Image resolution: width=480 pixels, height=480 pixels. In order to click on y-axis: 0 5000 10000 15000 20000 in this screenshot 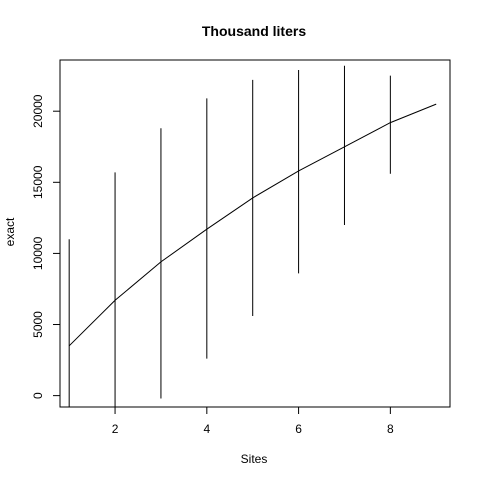, I will do `click(45, 246)`.